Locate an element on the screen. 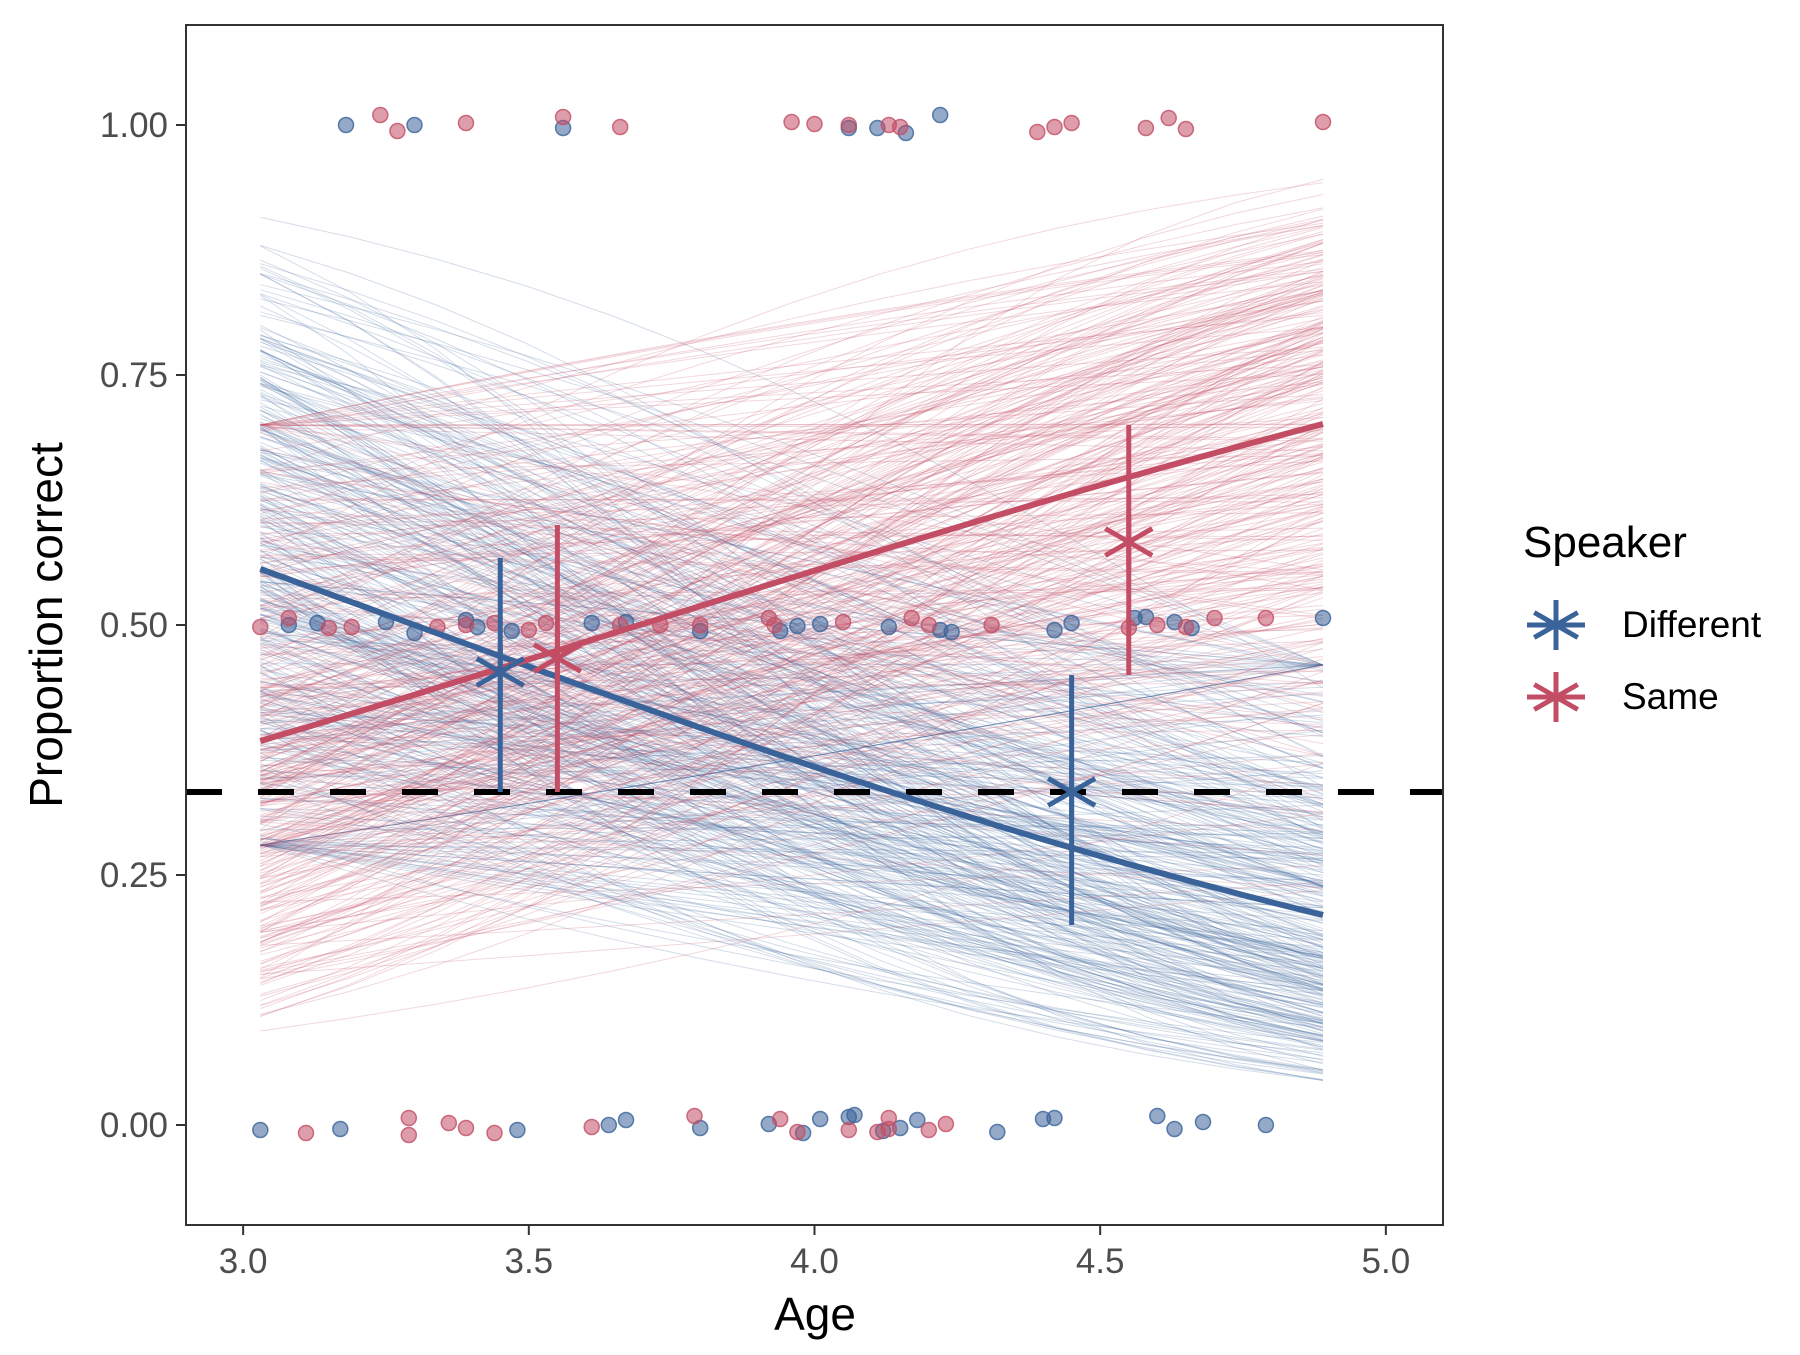 The width and height of the screenshot is (1800, 1355). x-axis-label: Age is located at coordinates (815, 1314).